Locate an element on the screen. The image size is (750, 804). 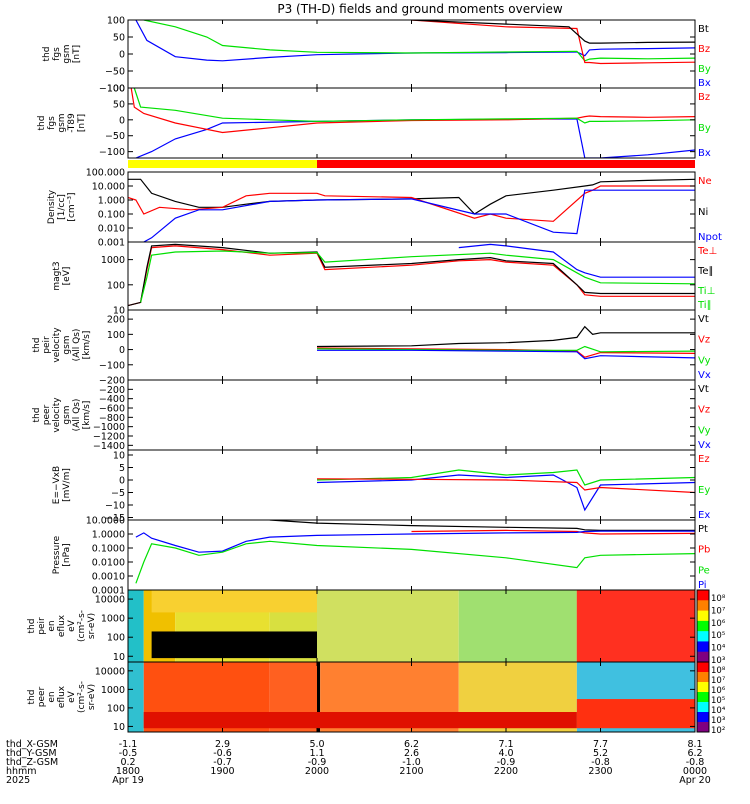
time-axis-value: 8.1 is located at coordinates (694, 744).